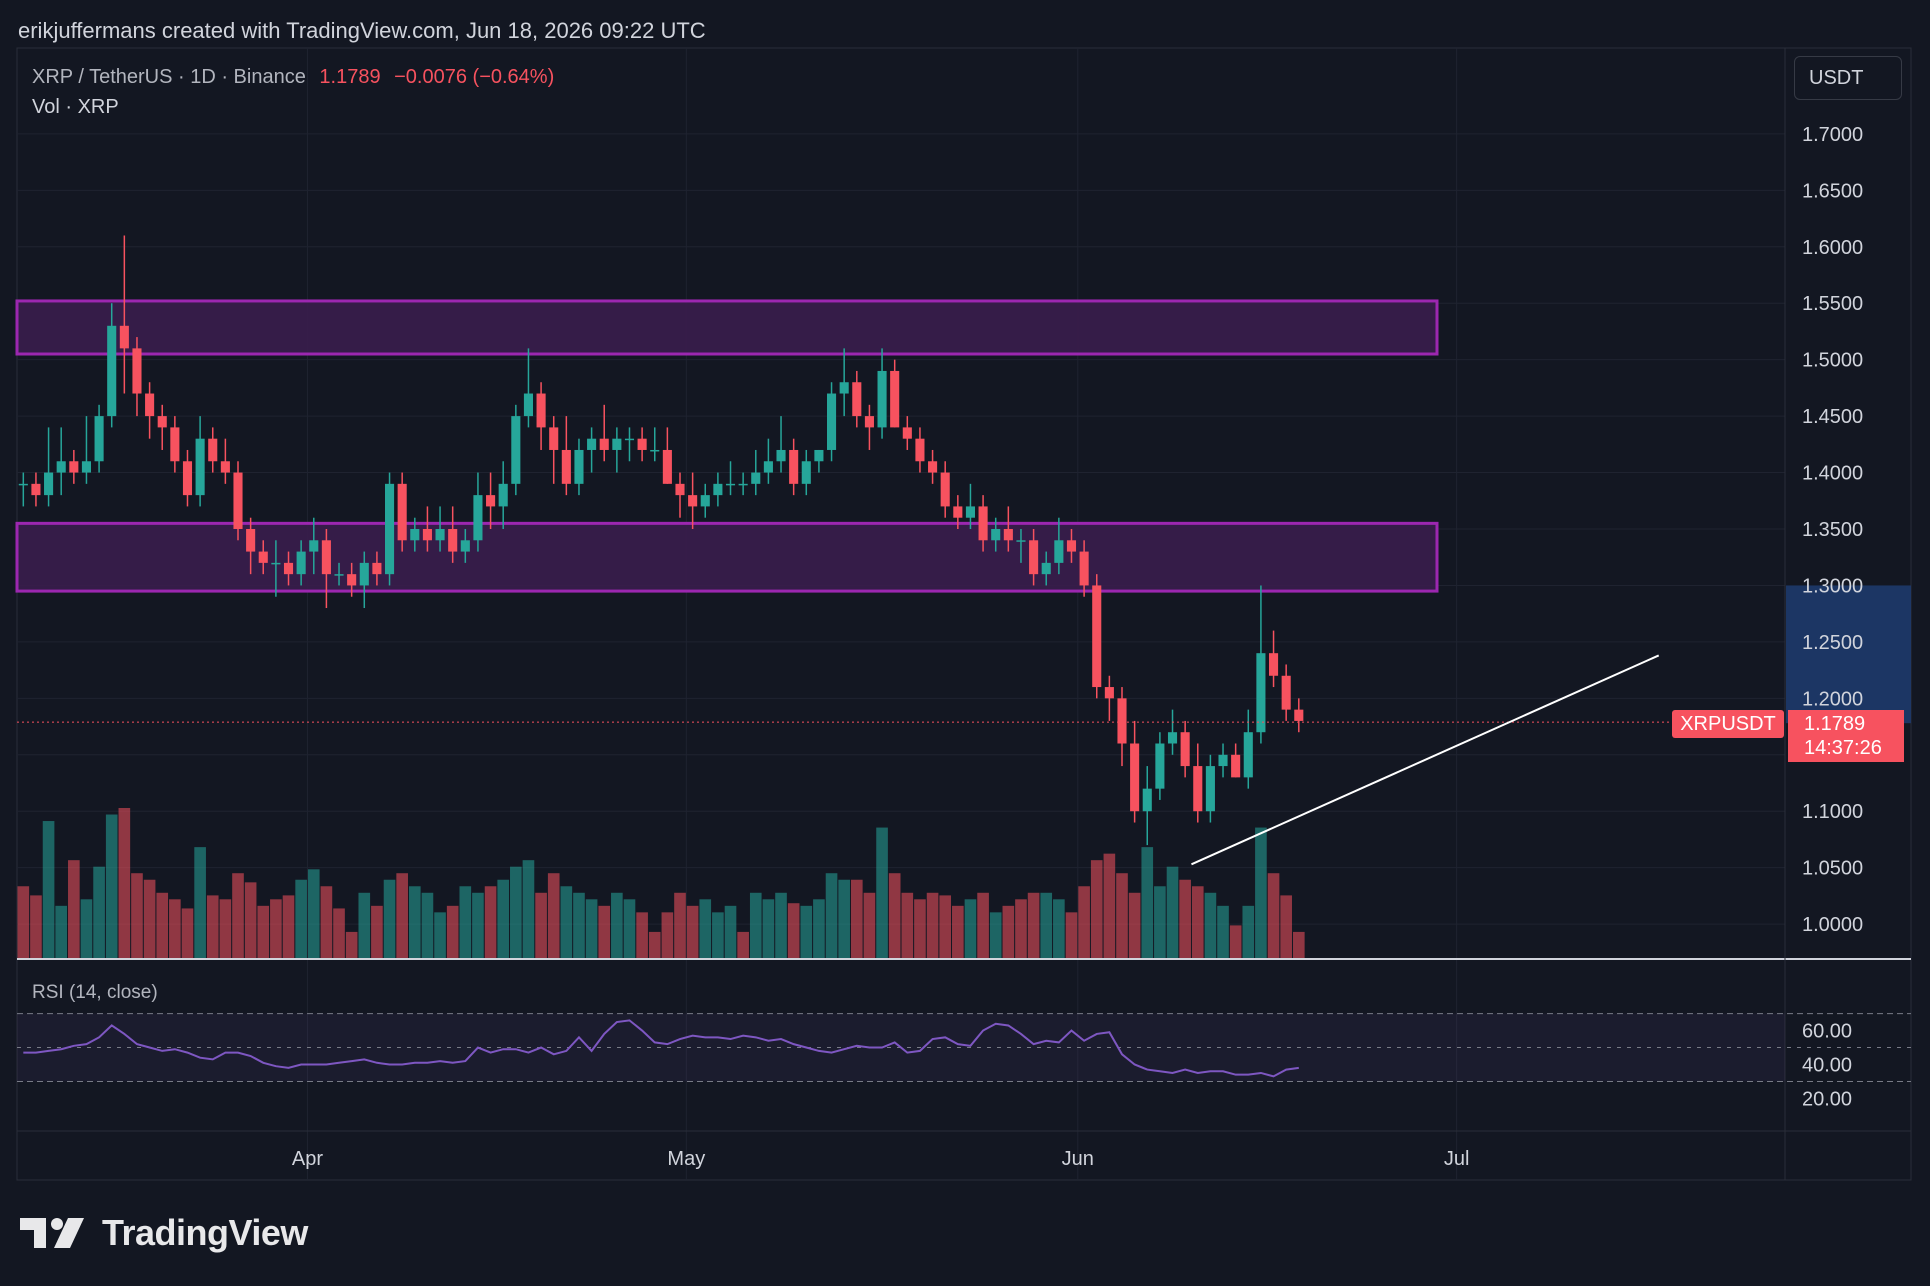 The image size is (1930, 1286). I want to click on trendline-layer, so click(1425, 760).